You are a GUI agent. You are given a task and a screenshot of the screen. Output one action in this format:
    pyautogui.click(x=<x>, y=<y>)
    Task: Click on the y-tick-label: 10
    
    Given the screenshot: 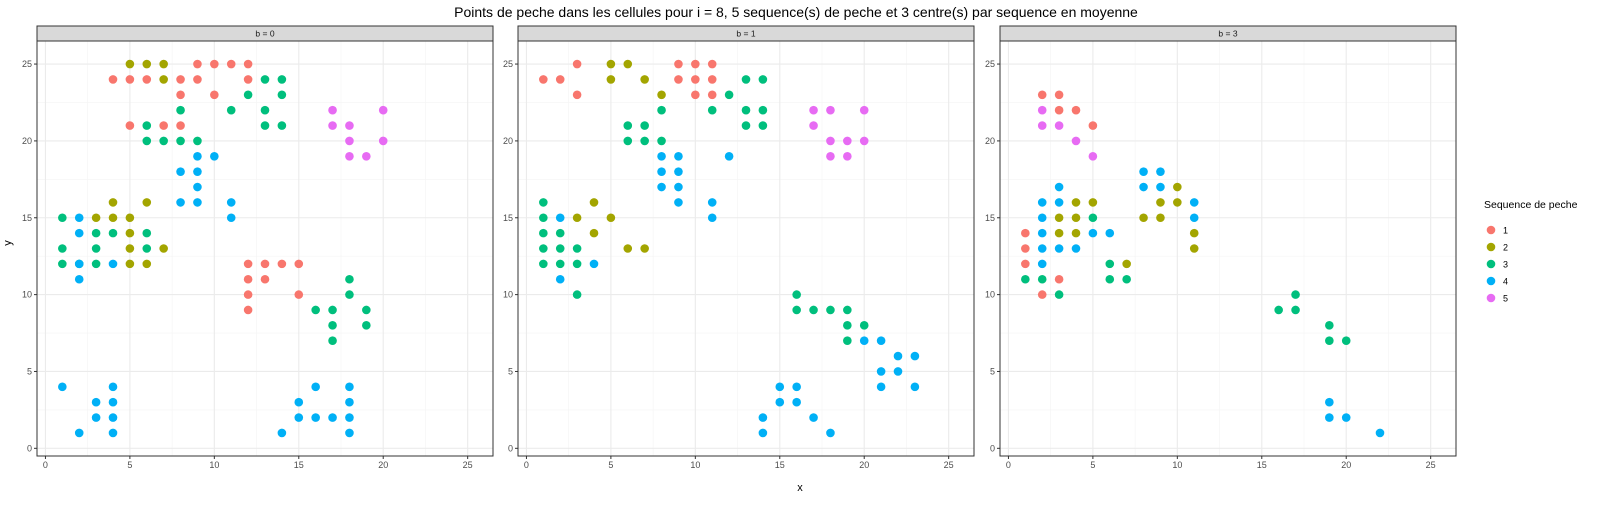 What is the action you would take?
    pyautogui.click(x=508, y=295)
    